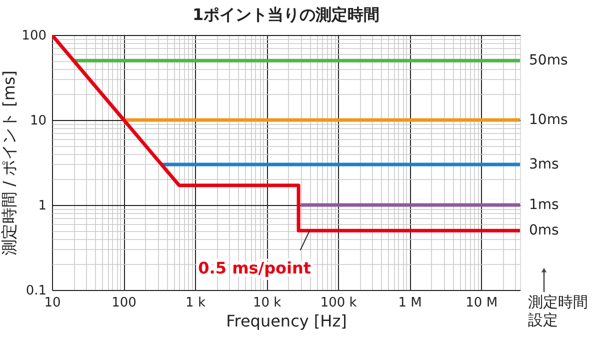  I want to click on x-axis-title: Frequency [Hz], so click(286, 321).